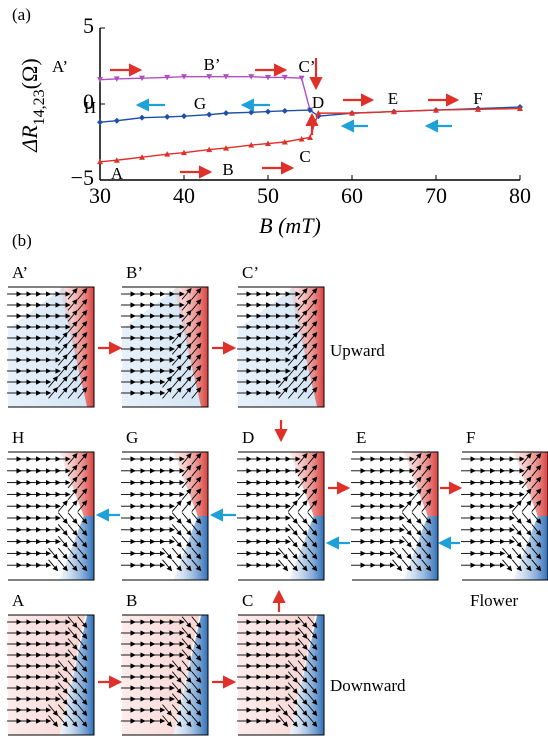 This screenshot has height=740, width=548. What do you see at coordinates (88, 25) in the screenshot?
I see `y-tick-label: 5` at bounding box center [88, 25].